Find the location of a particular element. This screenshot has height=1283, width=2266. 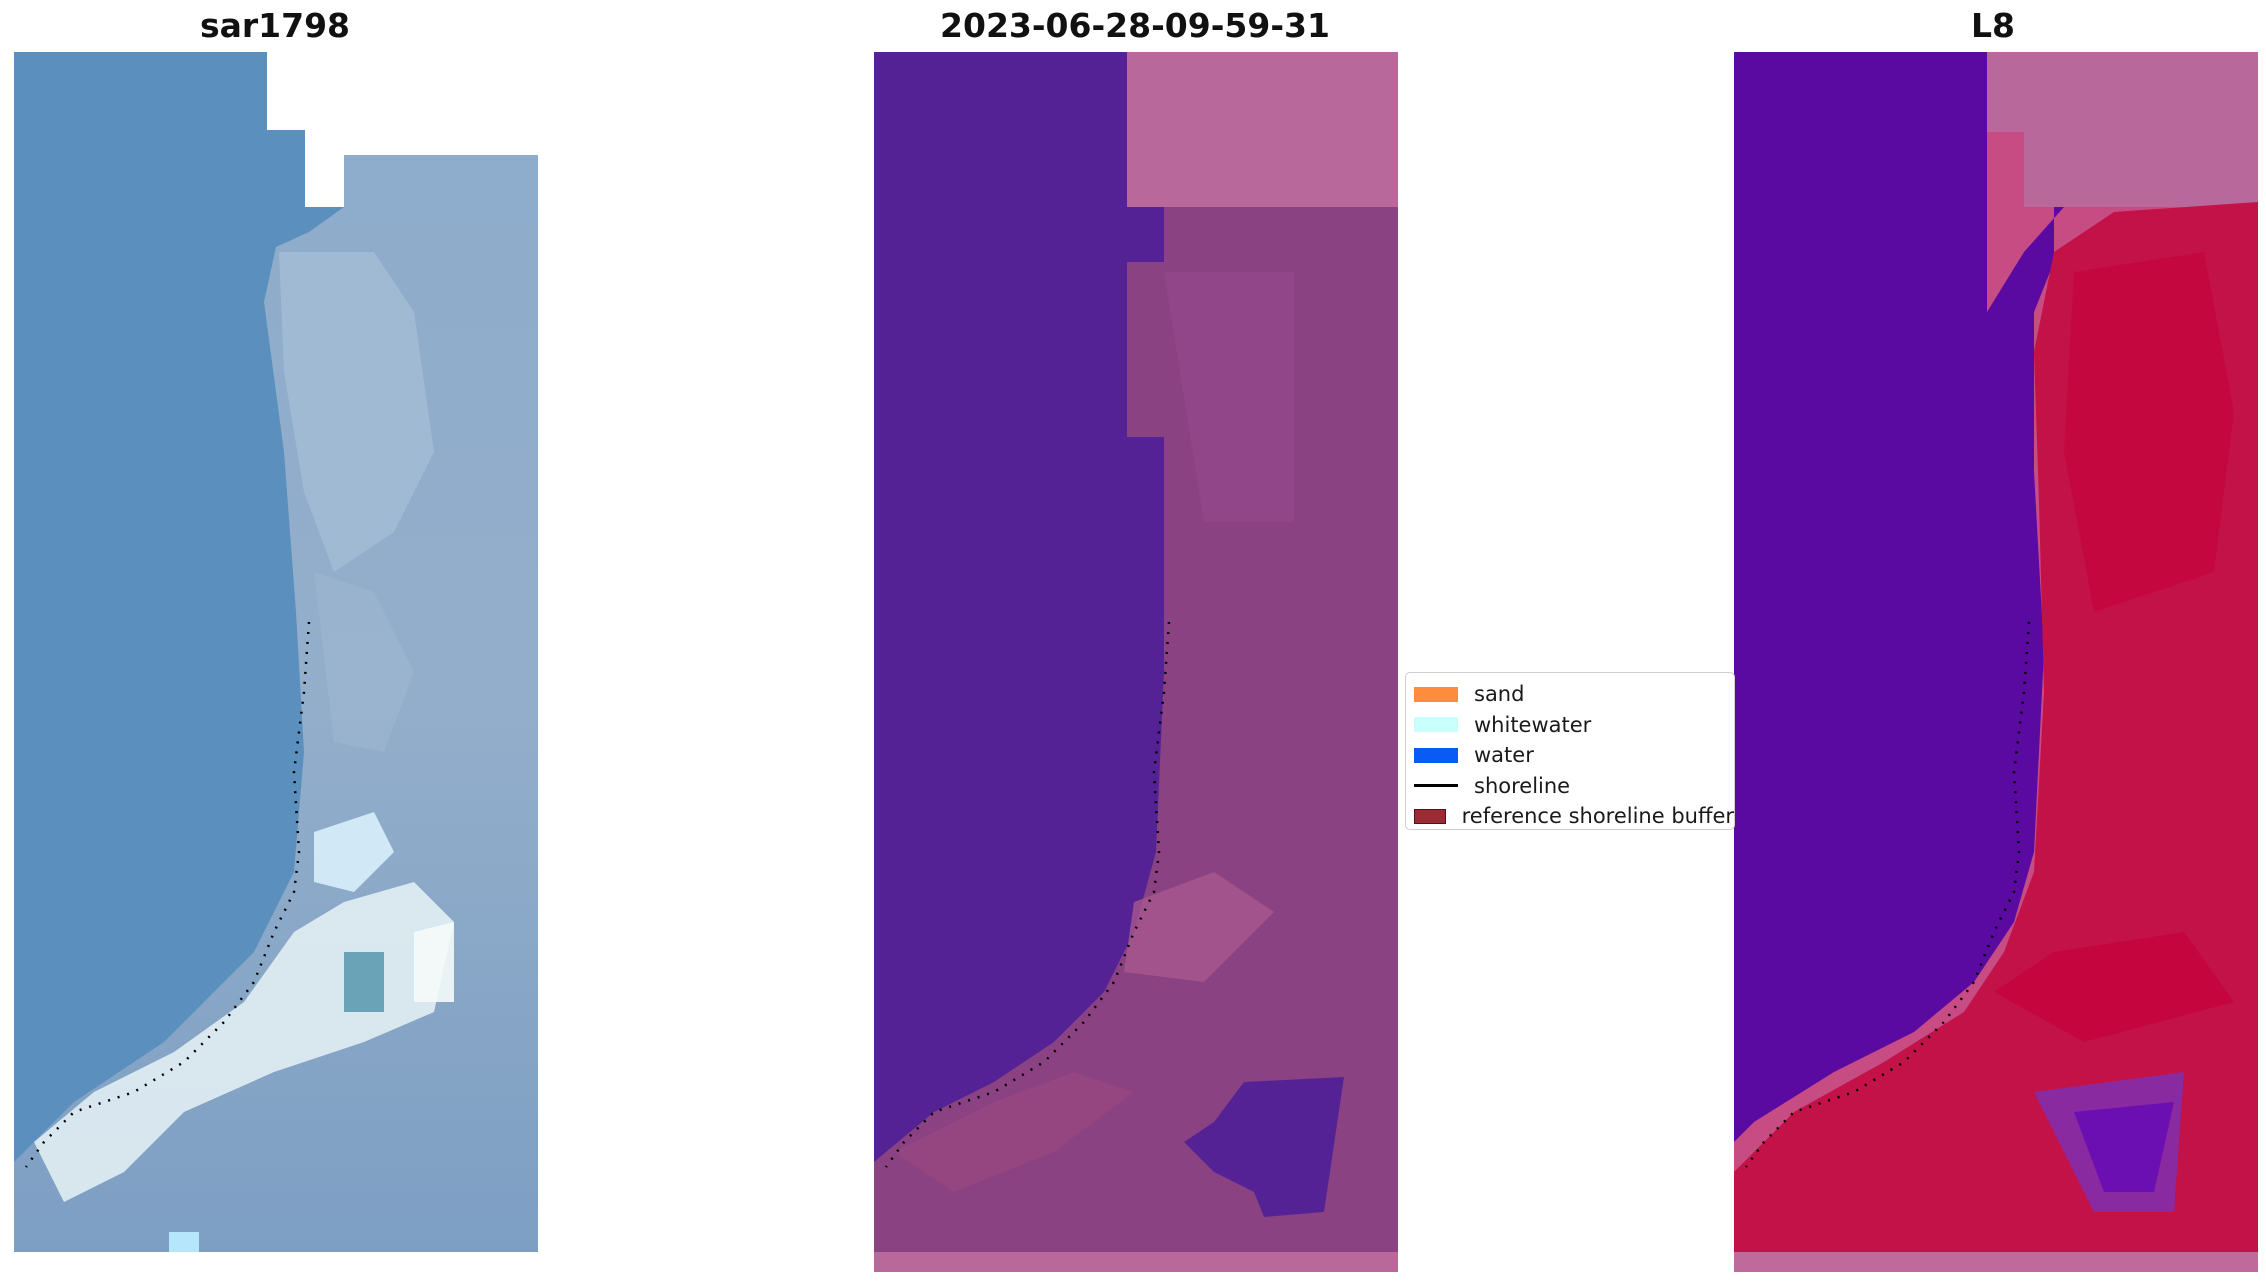

legend-label: water is located at coordinates (1504, 755).